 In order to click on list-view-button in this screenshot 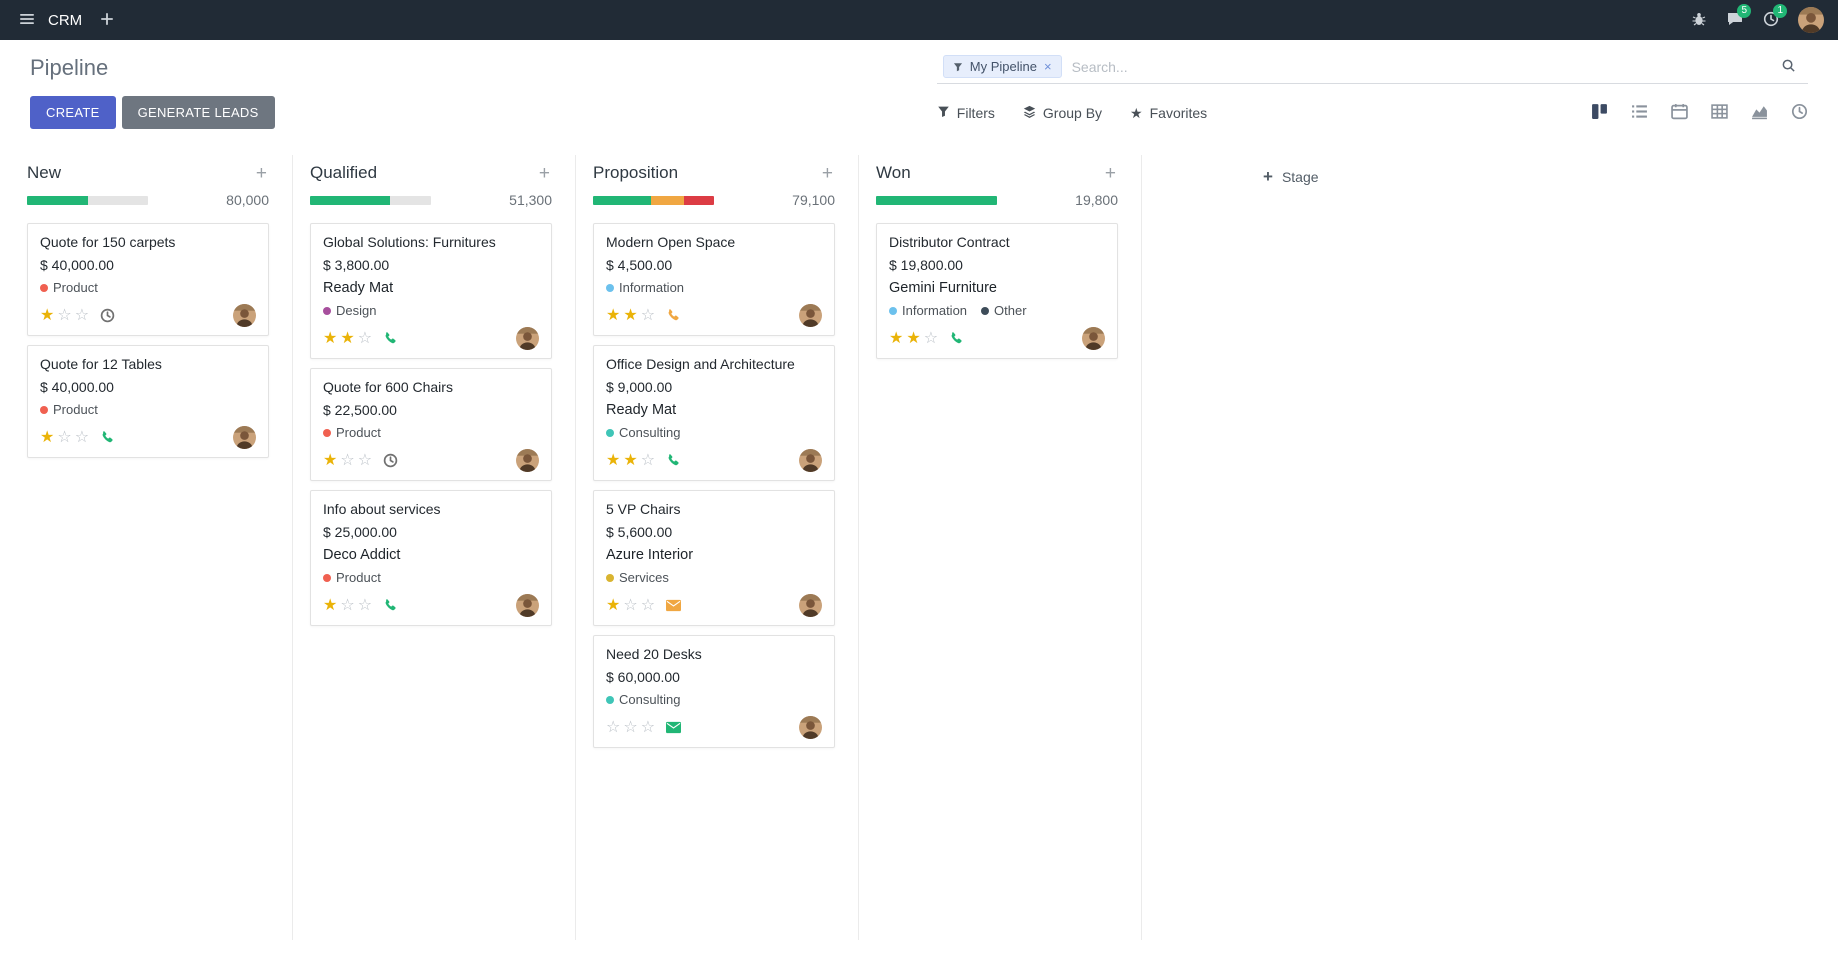, I will do `click(1639, 113)`.